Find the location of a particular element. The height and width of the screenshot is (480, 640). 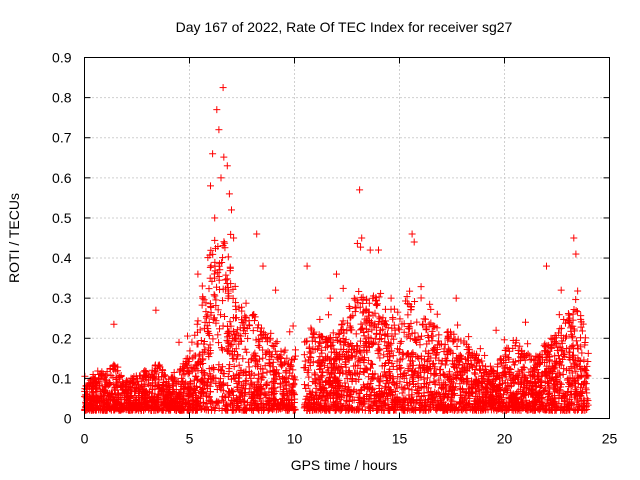

x-tick-label: 15 is located at coordinates (400, 439).